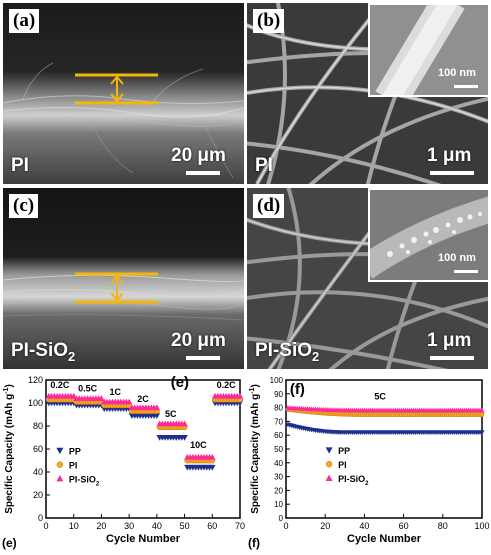  What do you see at coordinates (24, 21) in the screenshot?
I see `panel-tag-a: (a)` at bounding box center [24, 21].